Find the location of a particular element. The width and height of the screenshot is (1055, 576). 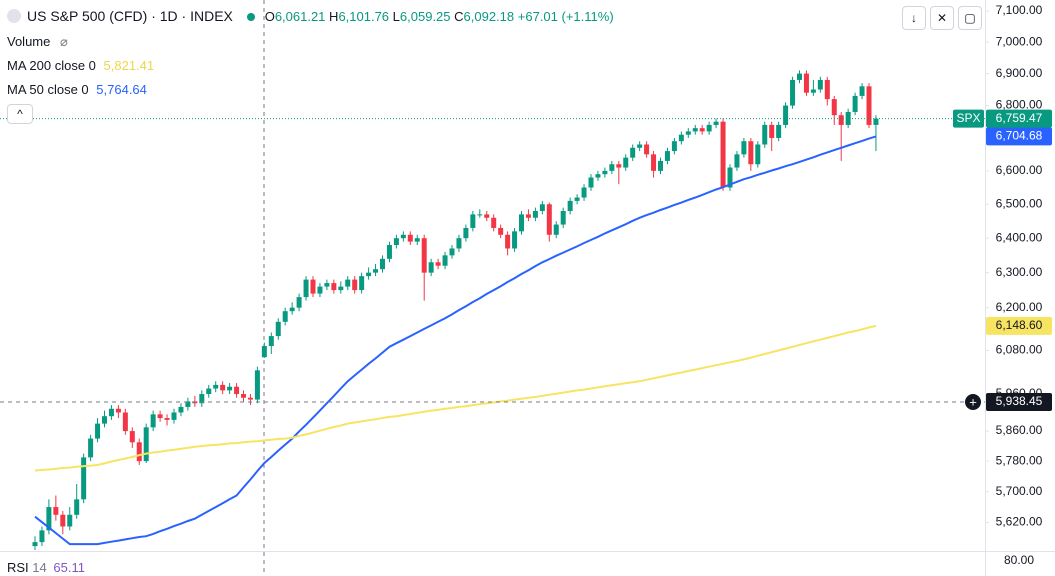

legend-ma200: MA 200 close 0 5,821.41 is located at coordinates (80, 65).